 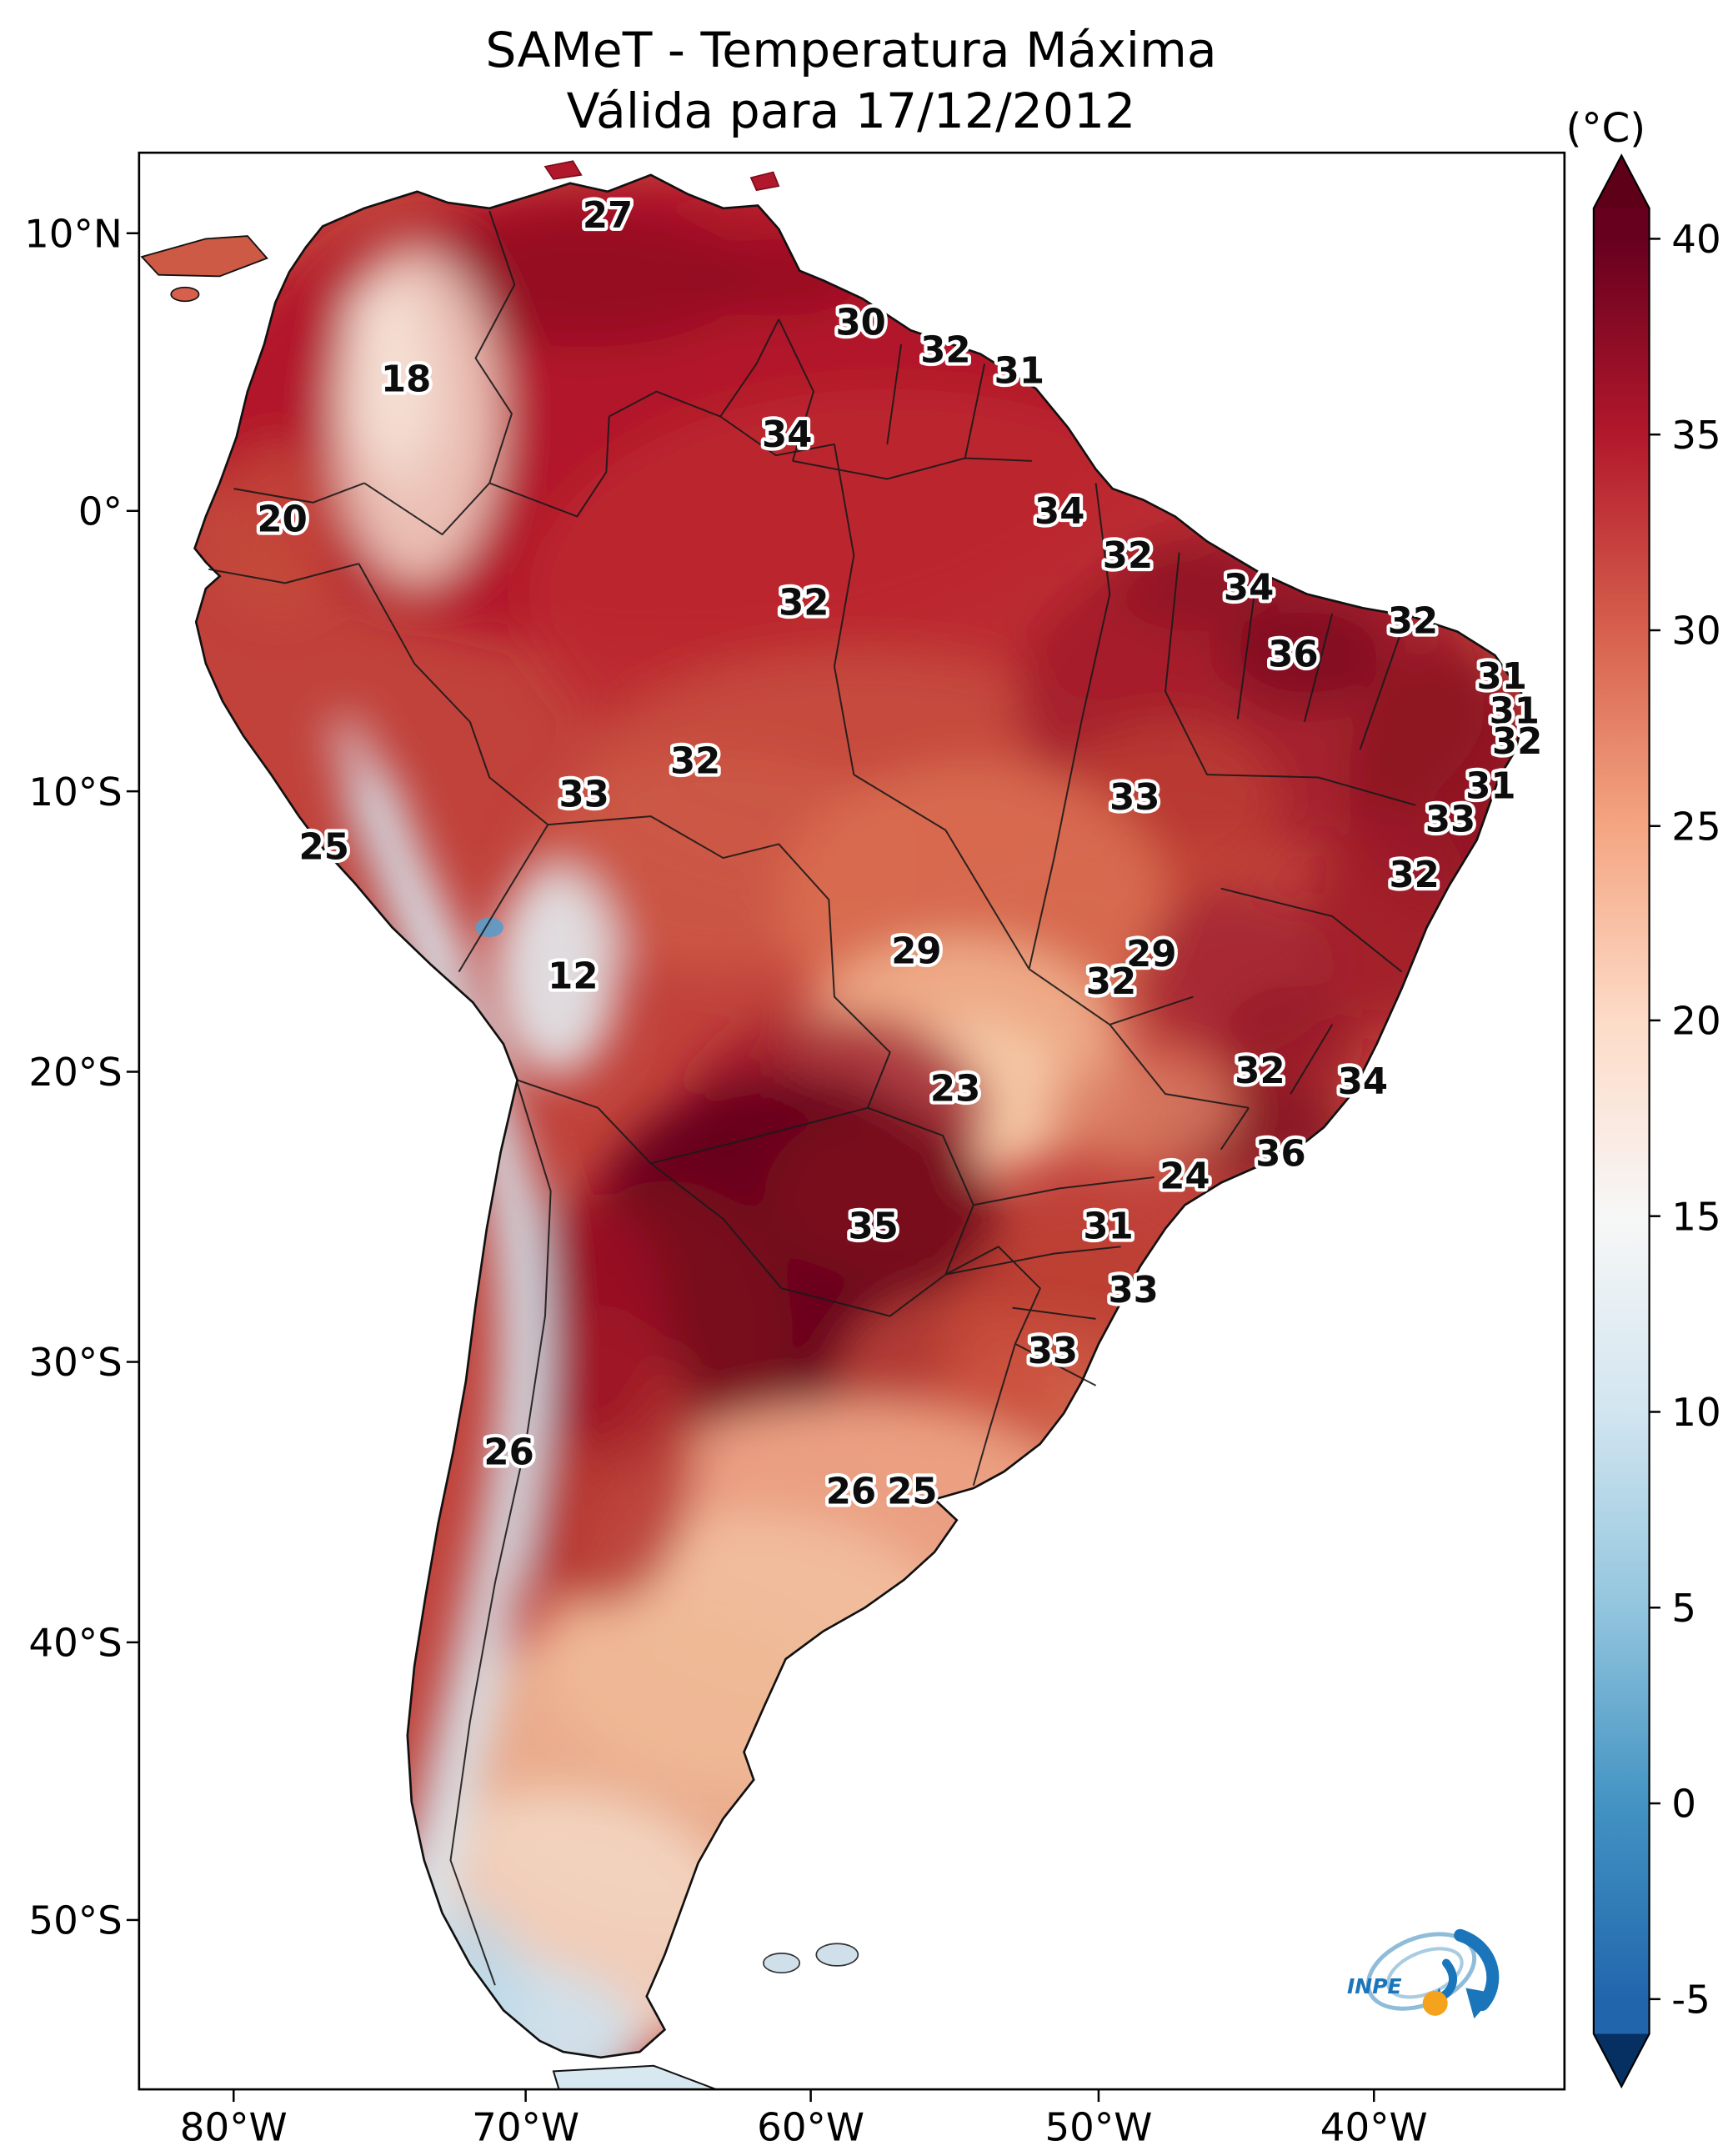 What do you see at coordinates (1695, 1022) in the screenshot?
I see `colorbar-tick-label: 20` at bounding box center [1695, 1022].